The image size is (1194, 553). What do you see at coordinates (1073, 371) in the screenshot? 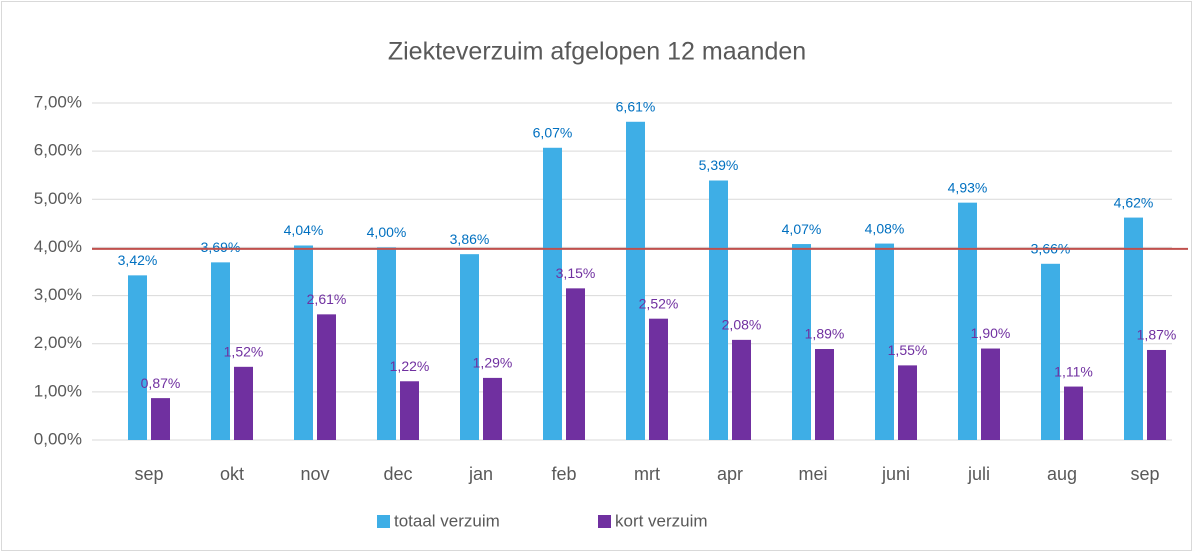
I see `value-label: 1,11%` at bounding box center [1073, 371].